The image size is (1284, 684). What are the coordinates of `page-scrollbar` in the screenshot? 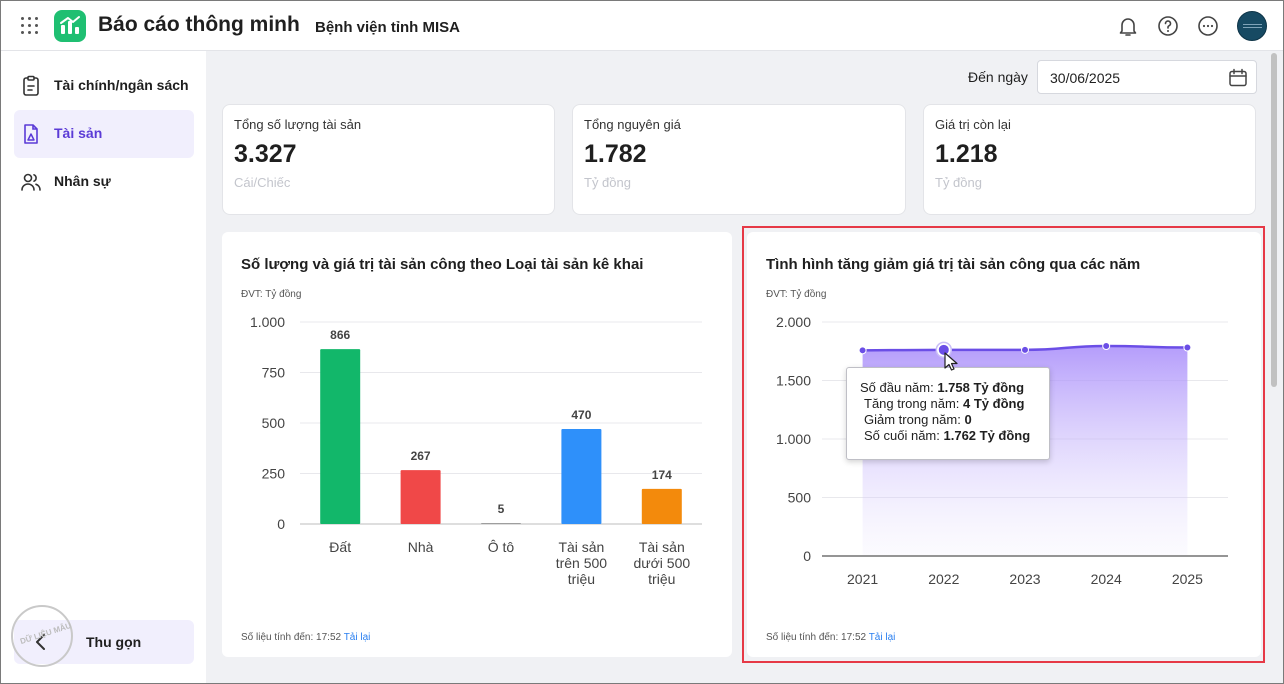 It's located at (1274, 220).